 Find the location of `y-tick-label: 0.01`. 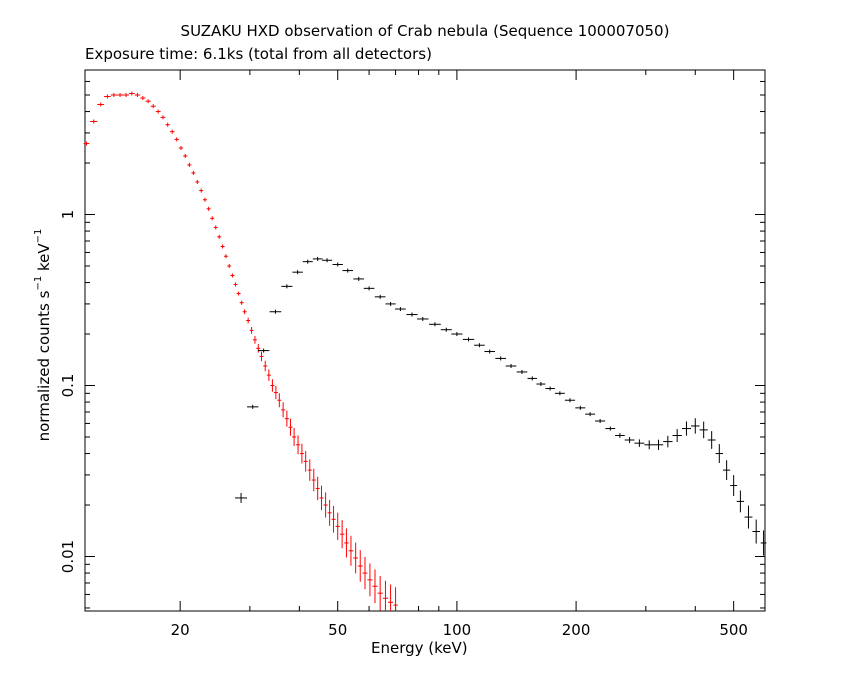

y-tick-label: 0.01 is located at coordinates (68, 556).